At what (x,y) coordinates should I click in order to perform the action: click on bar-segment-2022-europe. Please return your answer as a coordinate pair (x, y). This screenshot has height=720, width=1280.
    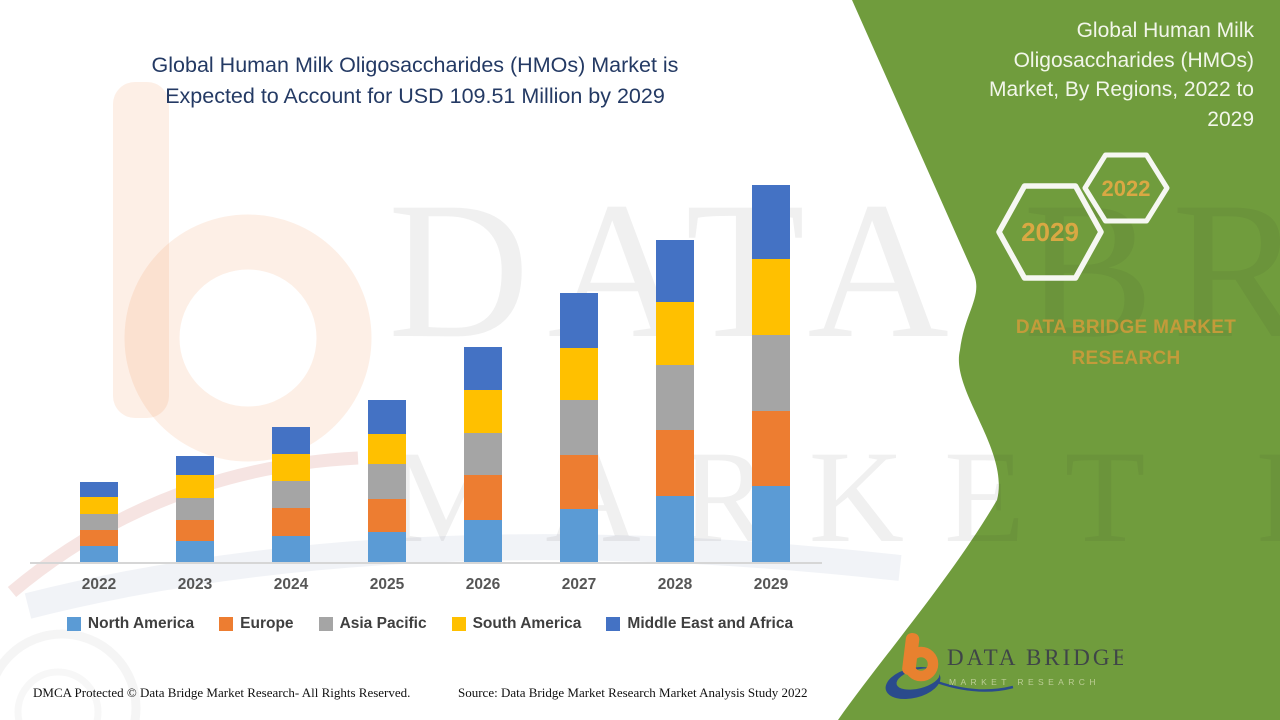
    Looking at the image, I should click on (99, 538).